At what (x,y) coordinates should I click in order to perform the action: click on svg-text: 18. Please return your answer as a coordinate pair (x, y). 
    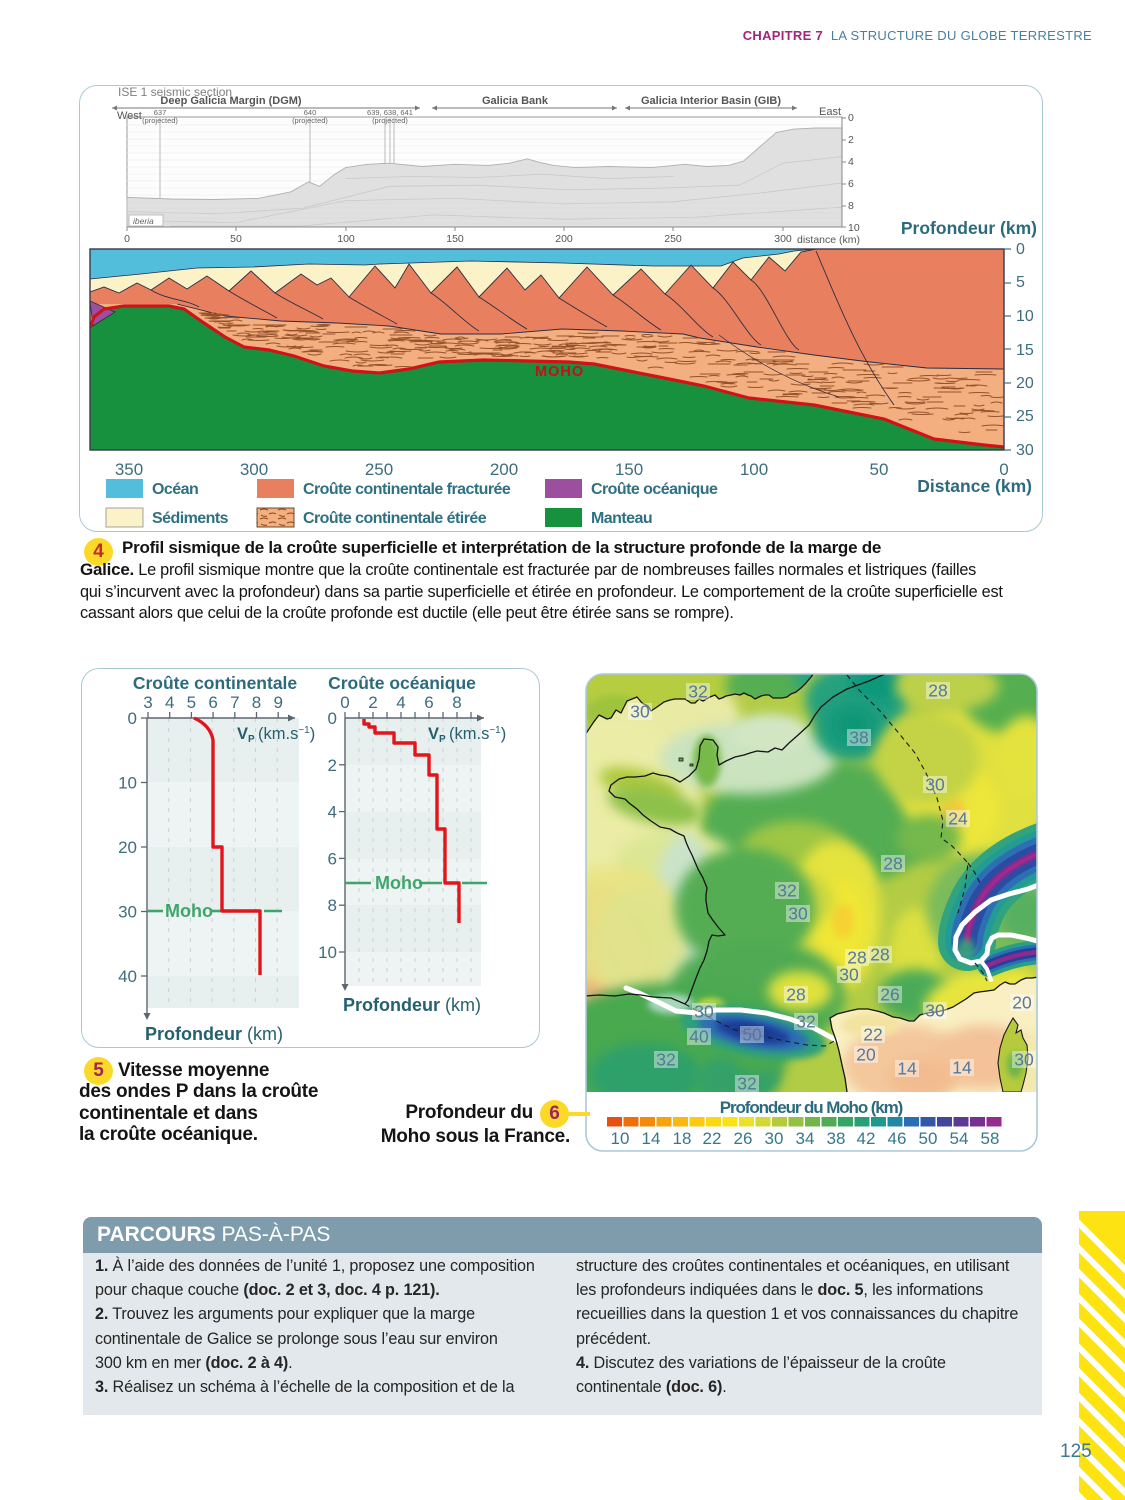
    Looking at the image, I should click on (682, 1138).